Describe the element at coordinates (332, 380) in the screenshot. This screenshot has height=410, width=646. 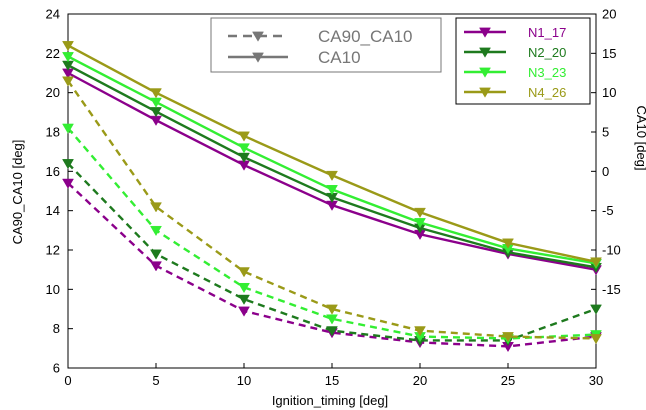
I see `x-tick-label: 15` at that location.